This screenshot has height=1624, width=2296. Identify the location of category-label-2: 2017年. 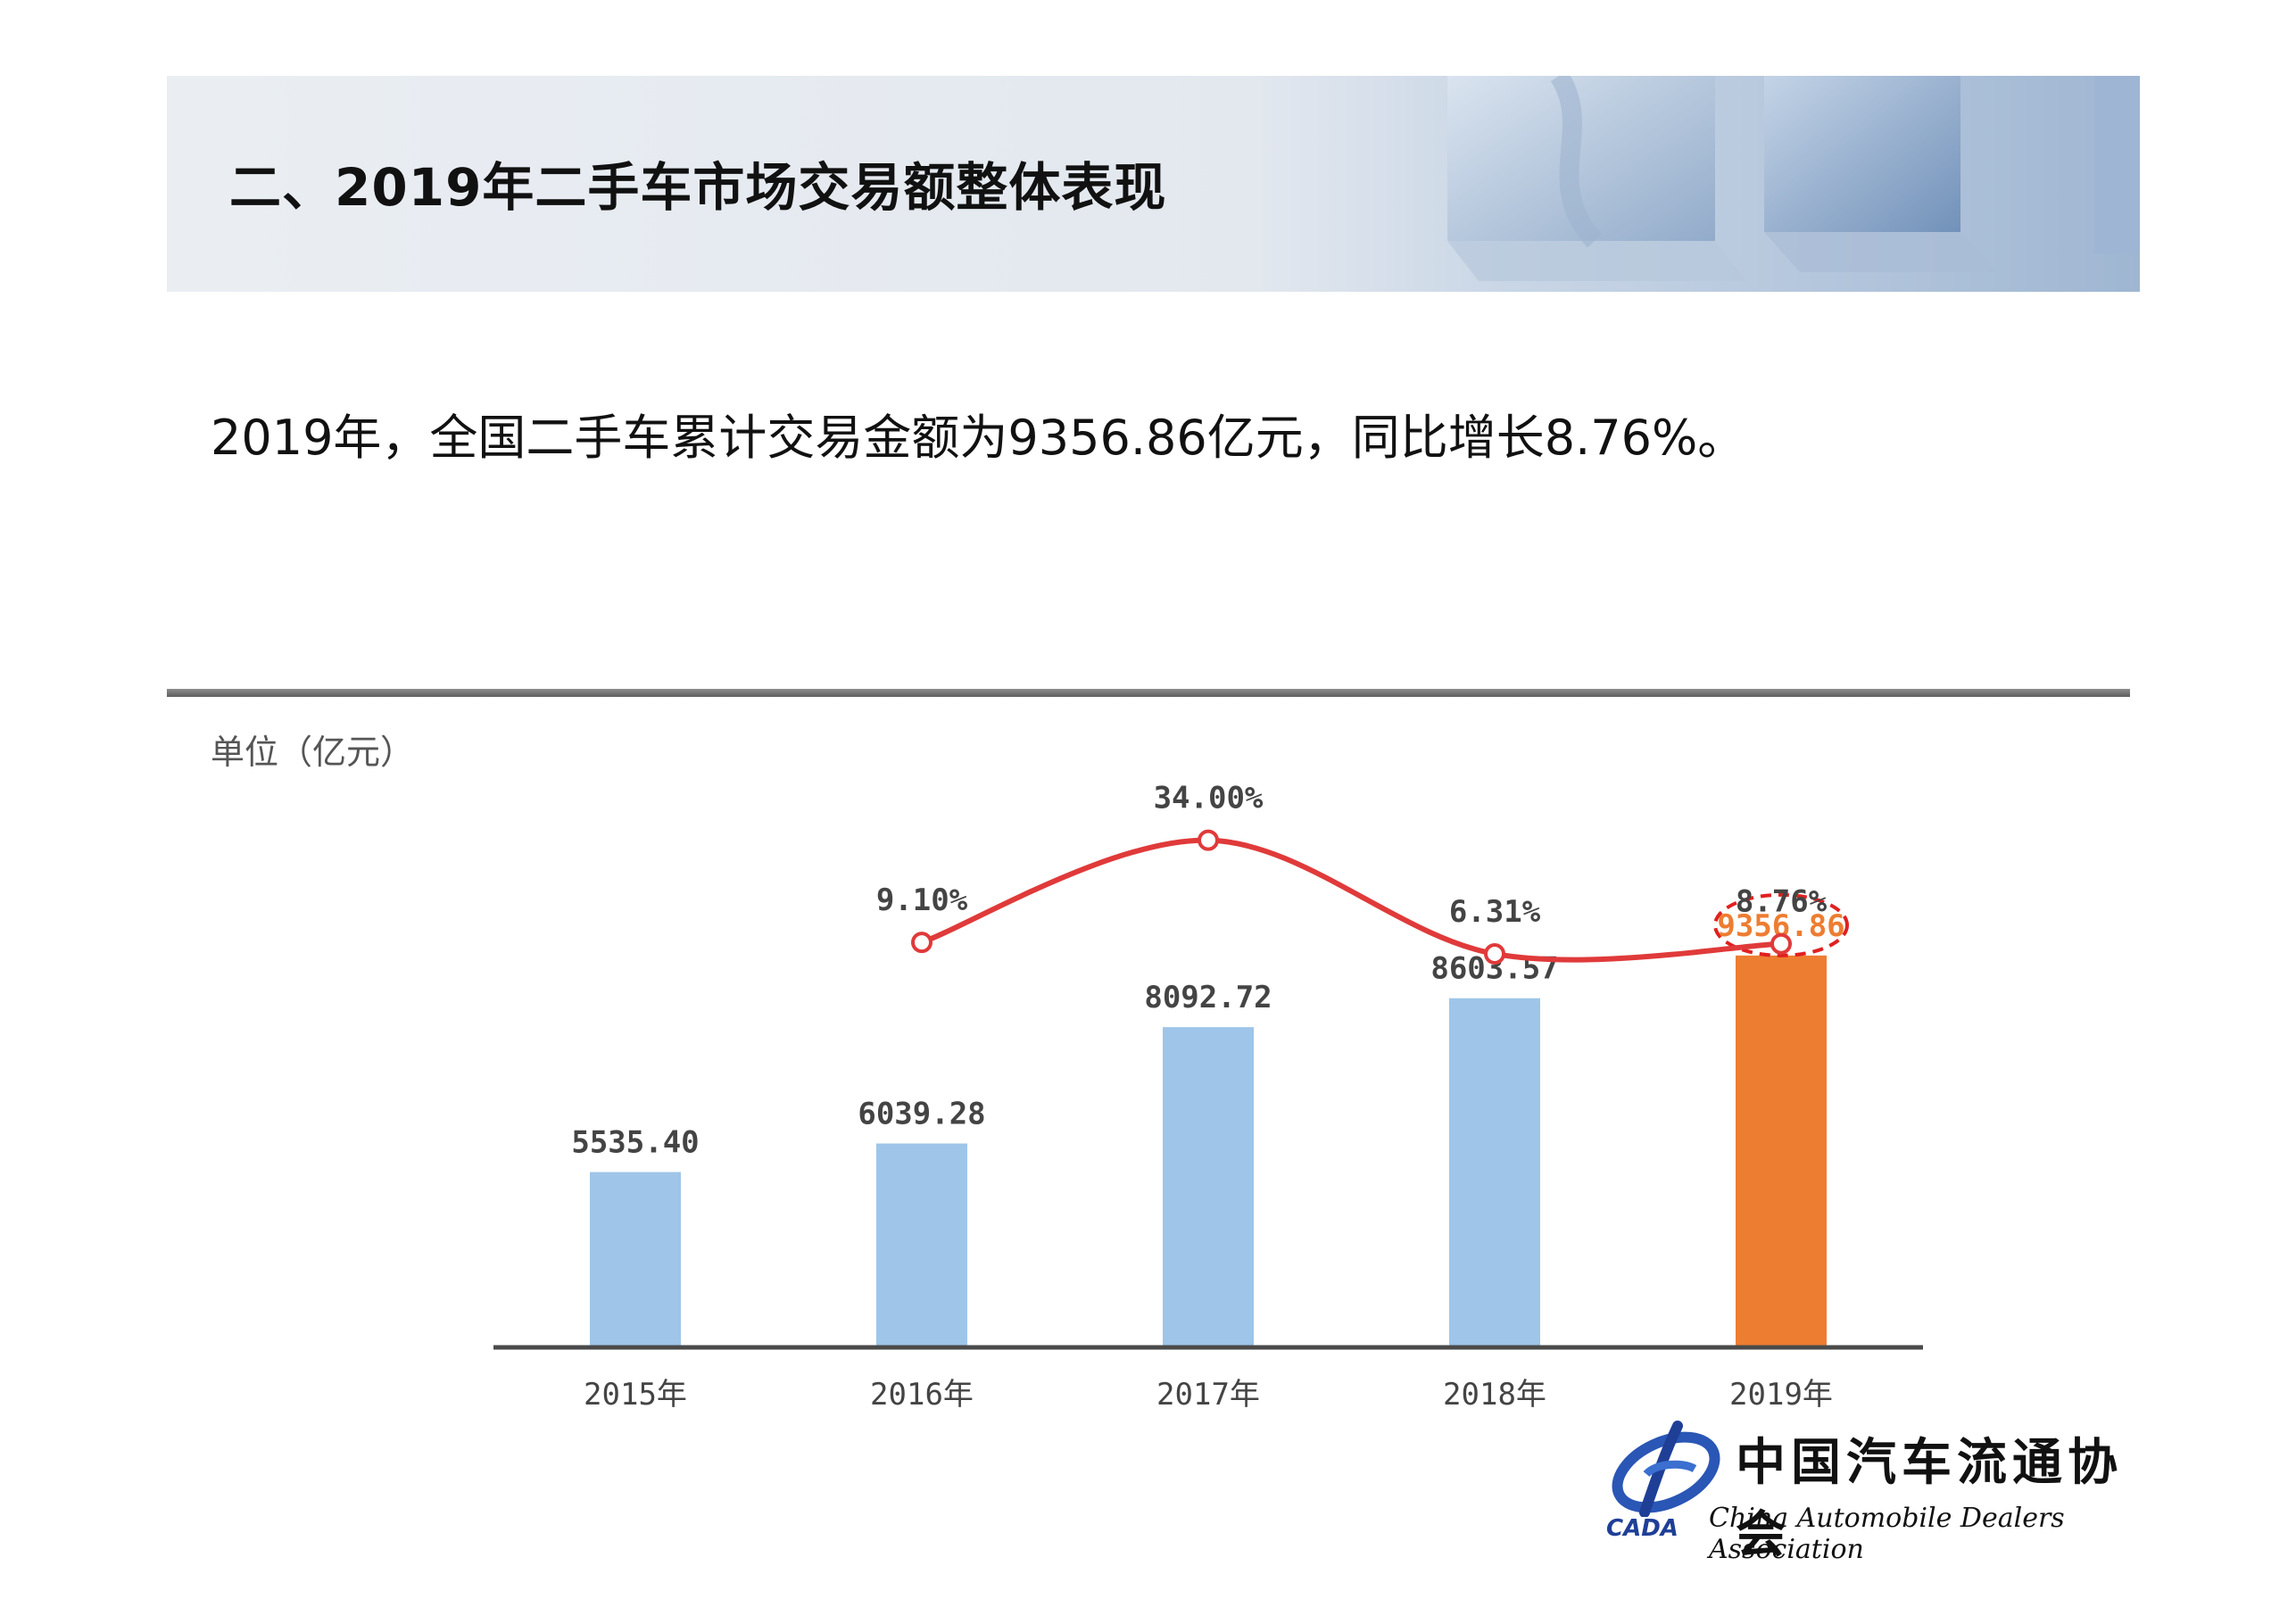
(1208, 1395).